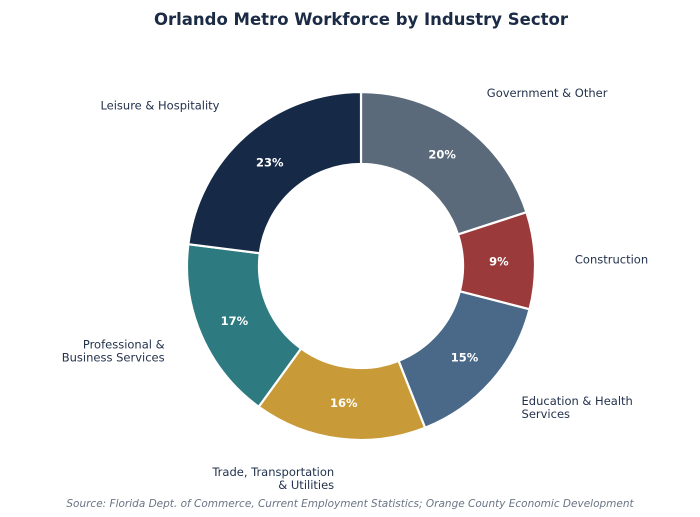 Image resolution: width=700 pixels, height=517 pixels. What do you see at coordinates (443, 163) in the screenshot?
I see `slice-government-and-other` at bounding box center [443, 163].